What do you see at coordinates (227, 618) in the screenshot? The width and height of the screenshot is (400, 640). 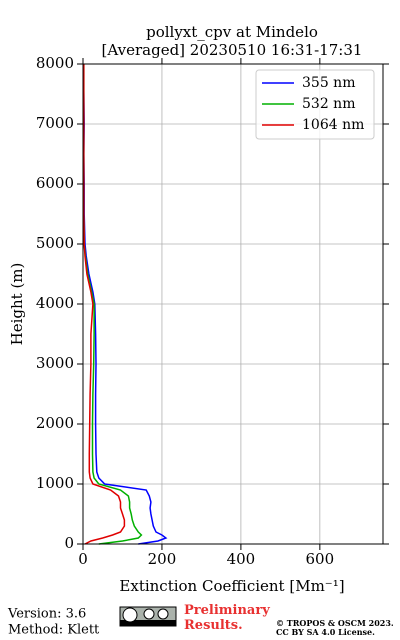 I see `preliminary: Preliminary Results.` at bounding box center [227, 618].